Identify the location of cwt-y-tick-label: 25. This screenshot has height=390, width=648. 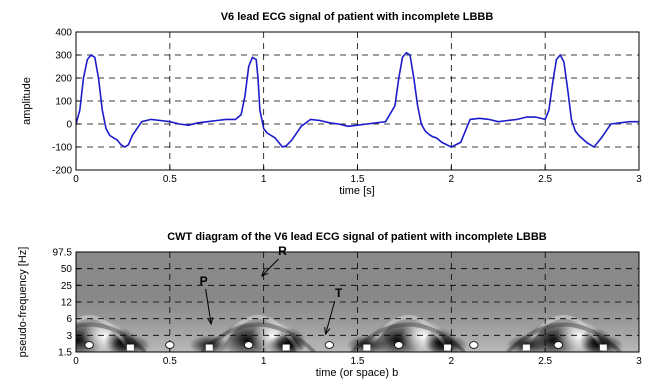
(67, 286).